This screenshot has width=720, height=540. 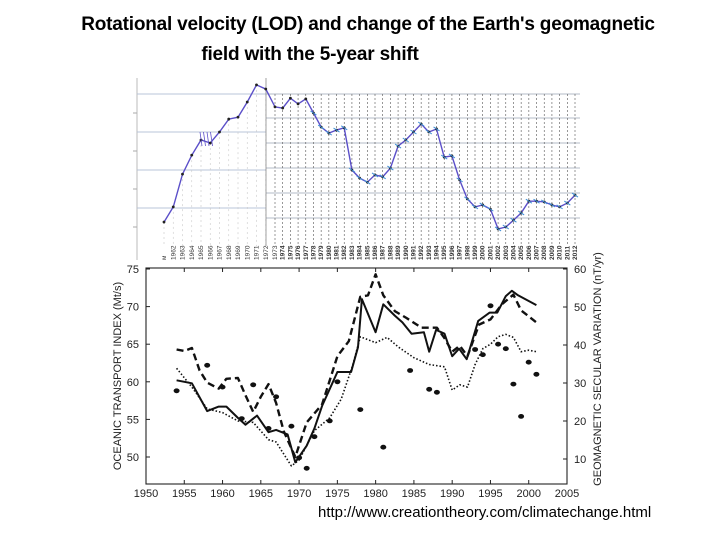 What do you see at coordinates (360, 252) in the screenshot?
I see `lod-year-label: 1984` at bounding box center [360, 252].